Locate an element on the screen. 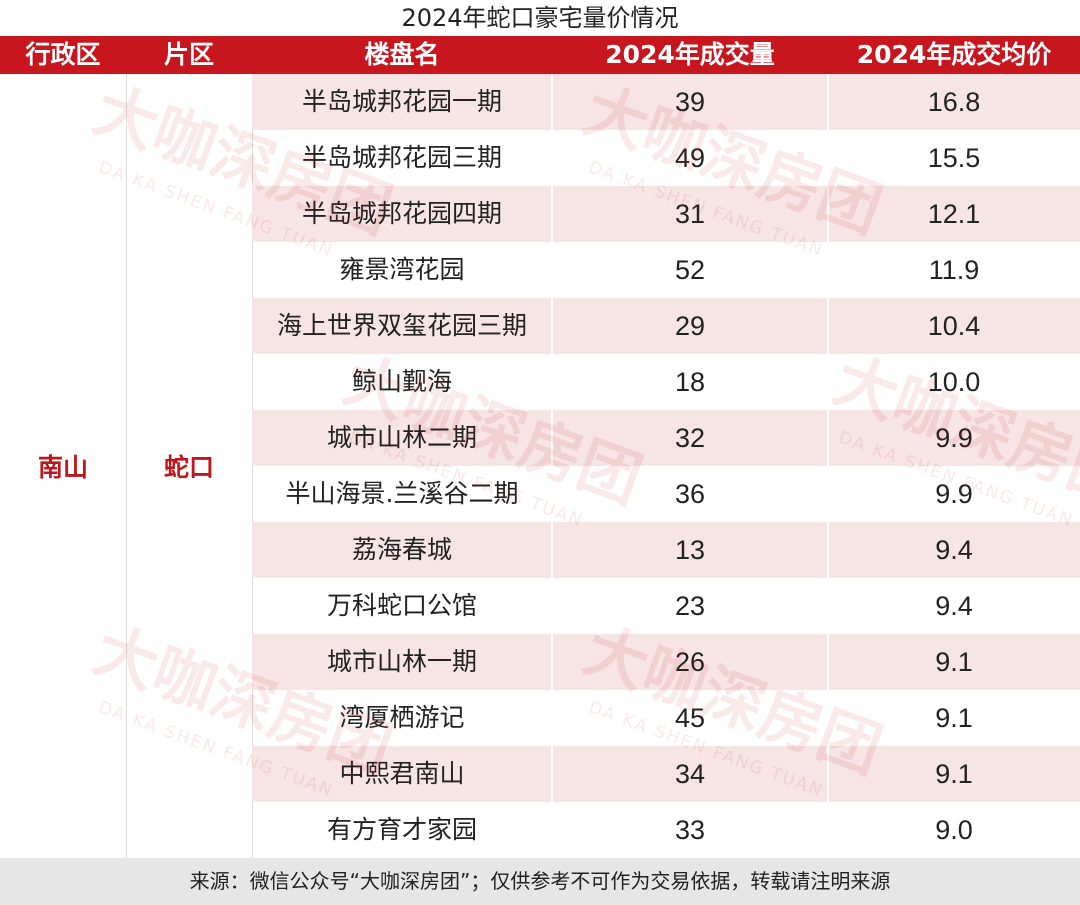  volume-cell: 31 is located at coordinates (690, 214).